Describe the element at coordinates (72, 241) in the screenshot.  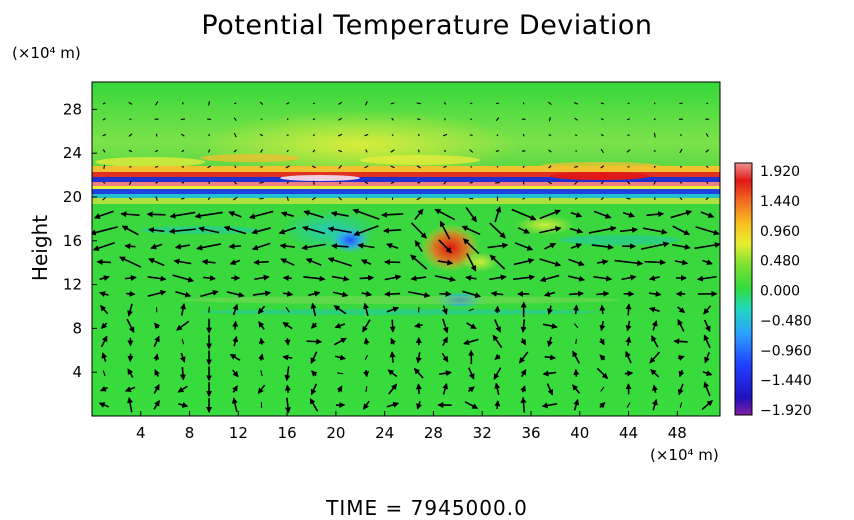
I see `y-tick-label: 16` at that location.